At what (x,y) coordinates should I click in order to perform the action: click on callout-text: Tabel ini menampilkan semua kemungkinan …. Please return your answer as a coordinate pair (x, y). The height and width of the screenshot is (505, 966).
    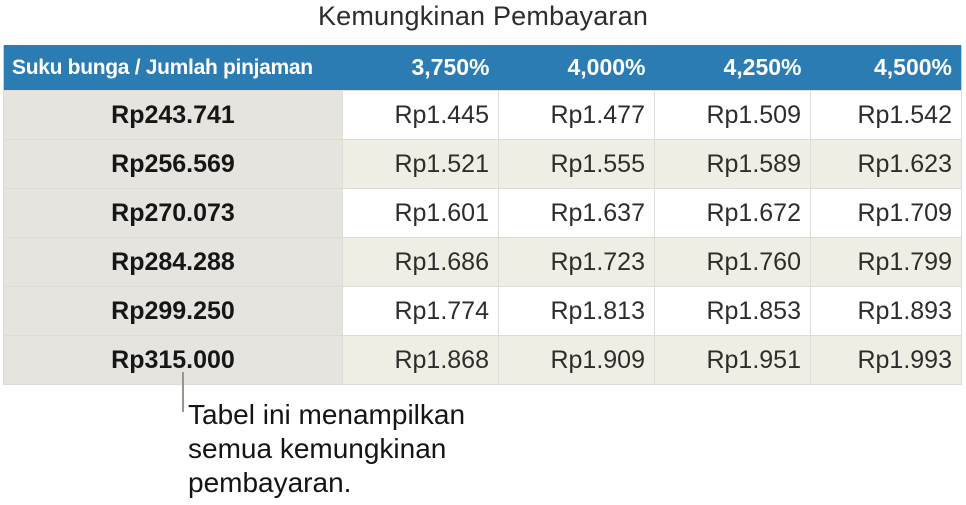
    Looking at the image, I should click on (326, 449).